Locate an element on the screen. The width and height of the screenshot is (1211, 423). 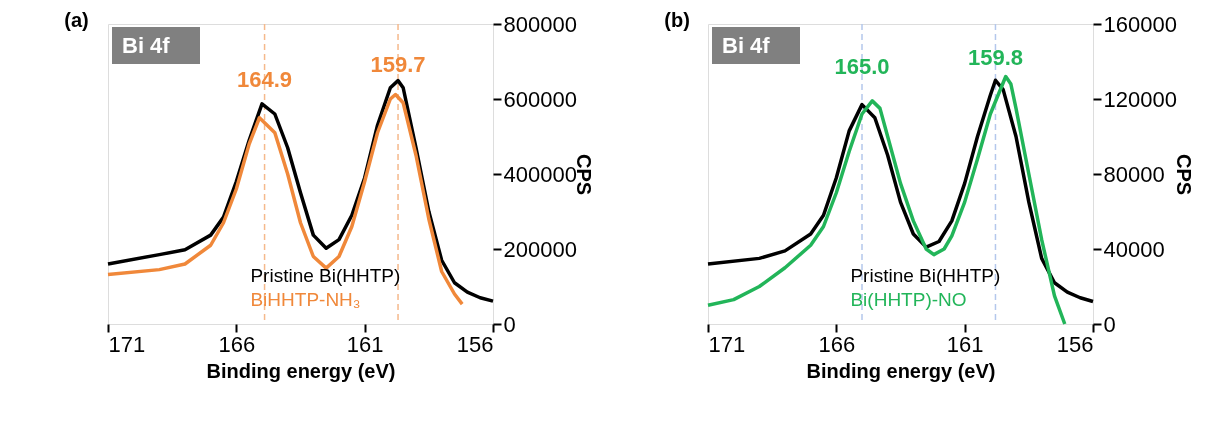
y-tick-label: 120000 is located at coordinates (1140, 99).